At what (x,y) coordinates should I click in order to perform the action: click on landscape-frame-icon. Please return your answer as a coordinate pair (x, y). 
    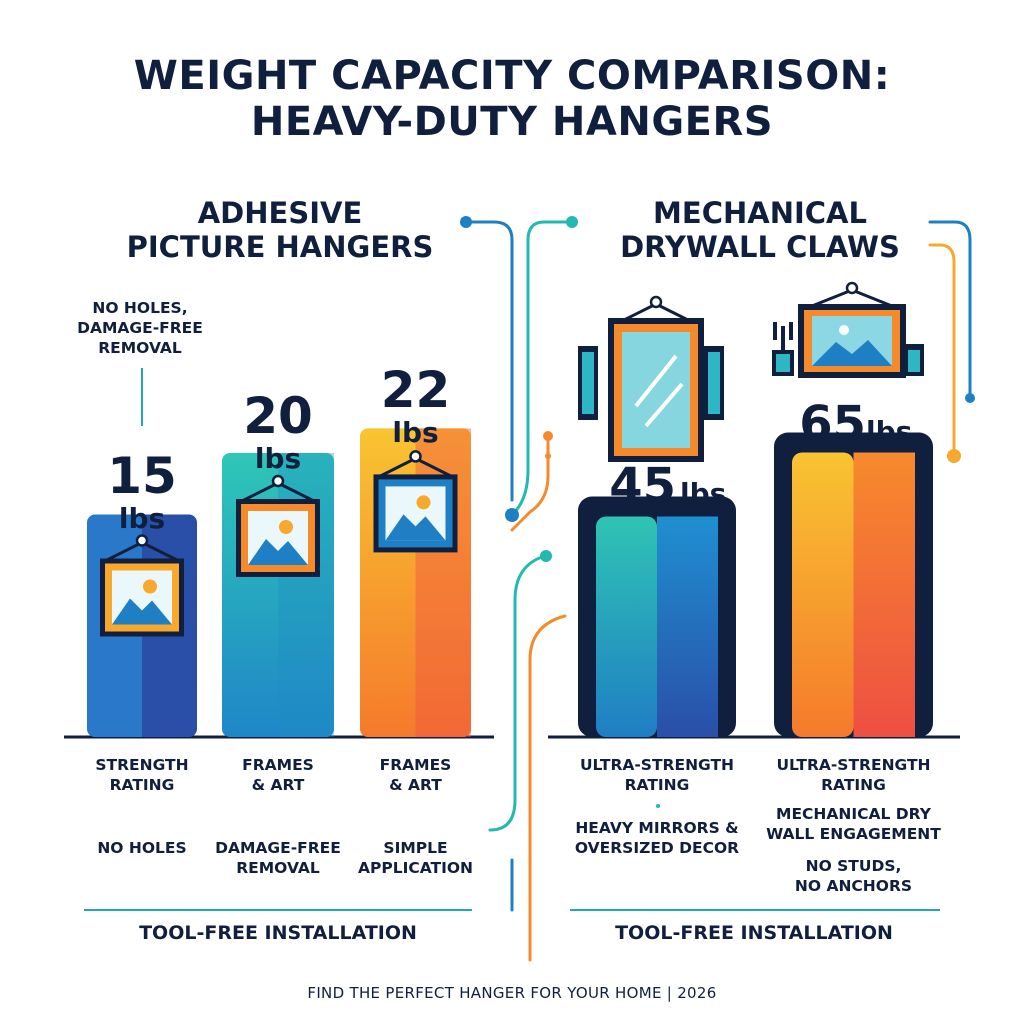
    Looking at the image, I should click on (848, 329).